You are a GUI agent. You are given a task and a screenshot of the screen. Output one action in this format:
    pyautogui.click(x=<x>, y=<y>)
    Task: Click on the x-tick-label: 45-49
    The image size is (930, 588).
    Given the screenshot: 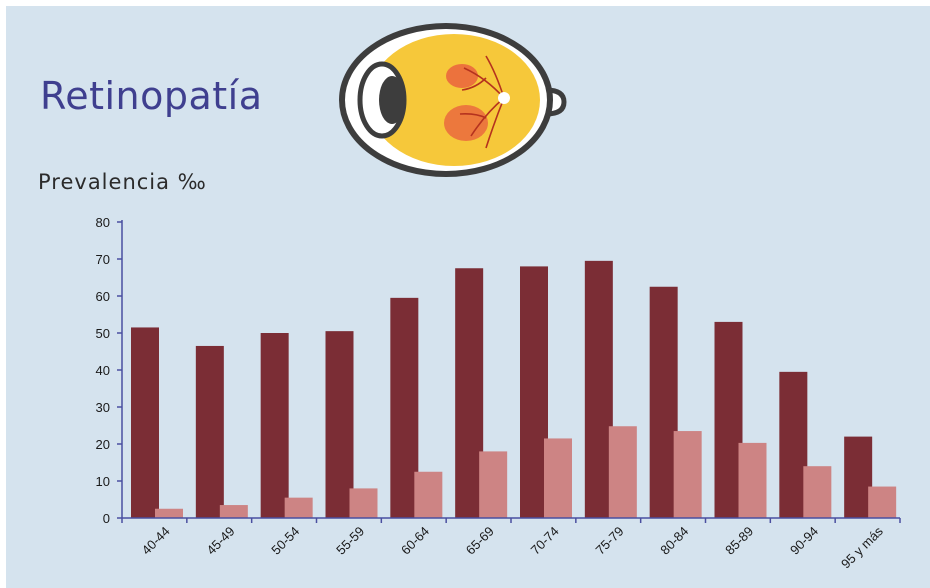 What is the action you would take?
    pyautogui.click(x=220, y=541)
    